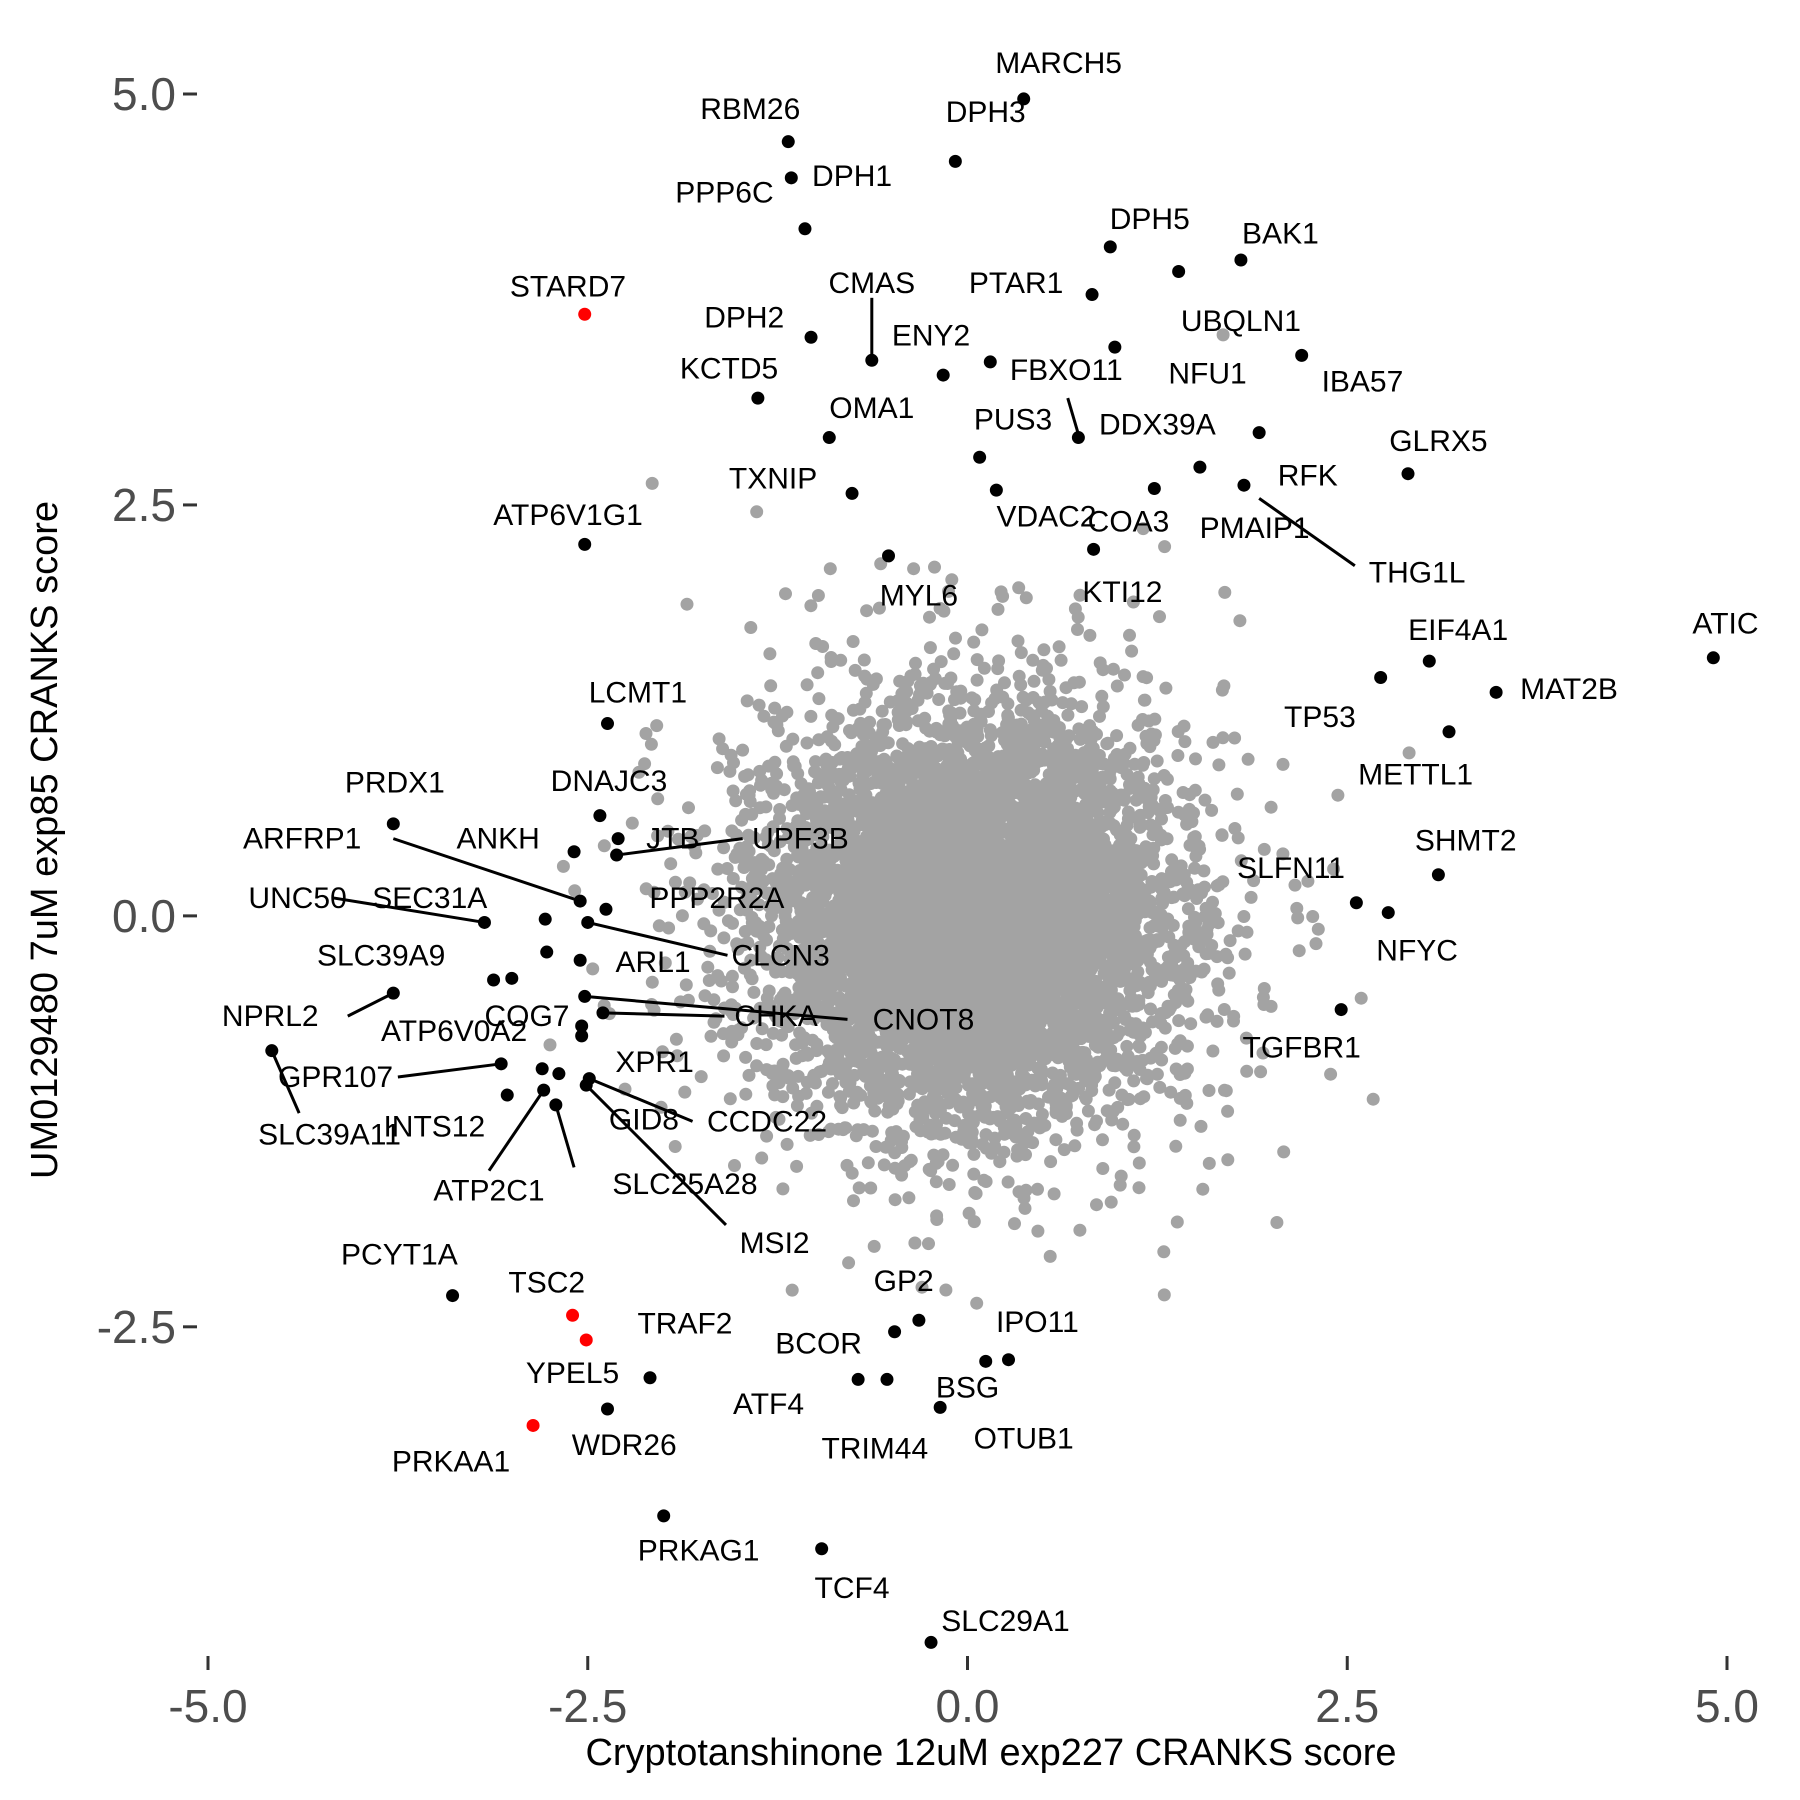 This screenshot has height=1800, width=1800. I want to click on gene-label-glrx5: GLRX5, so click(1438, 441).